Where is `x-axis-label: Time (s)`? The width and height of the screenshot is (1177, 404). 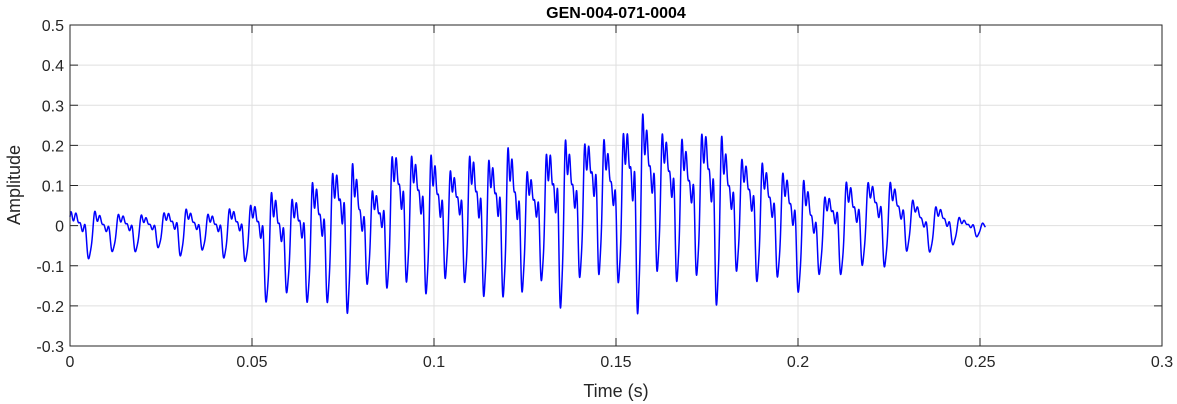 x-axis-label: Time (s) is located at coordinates (615, 391).